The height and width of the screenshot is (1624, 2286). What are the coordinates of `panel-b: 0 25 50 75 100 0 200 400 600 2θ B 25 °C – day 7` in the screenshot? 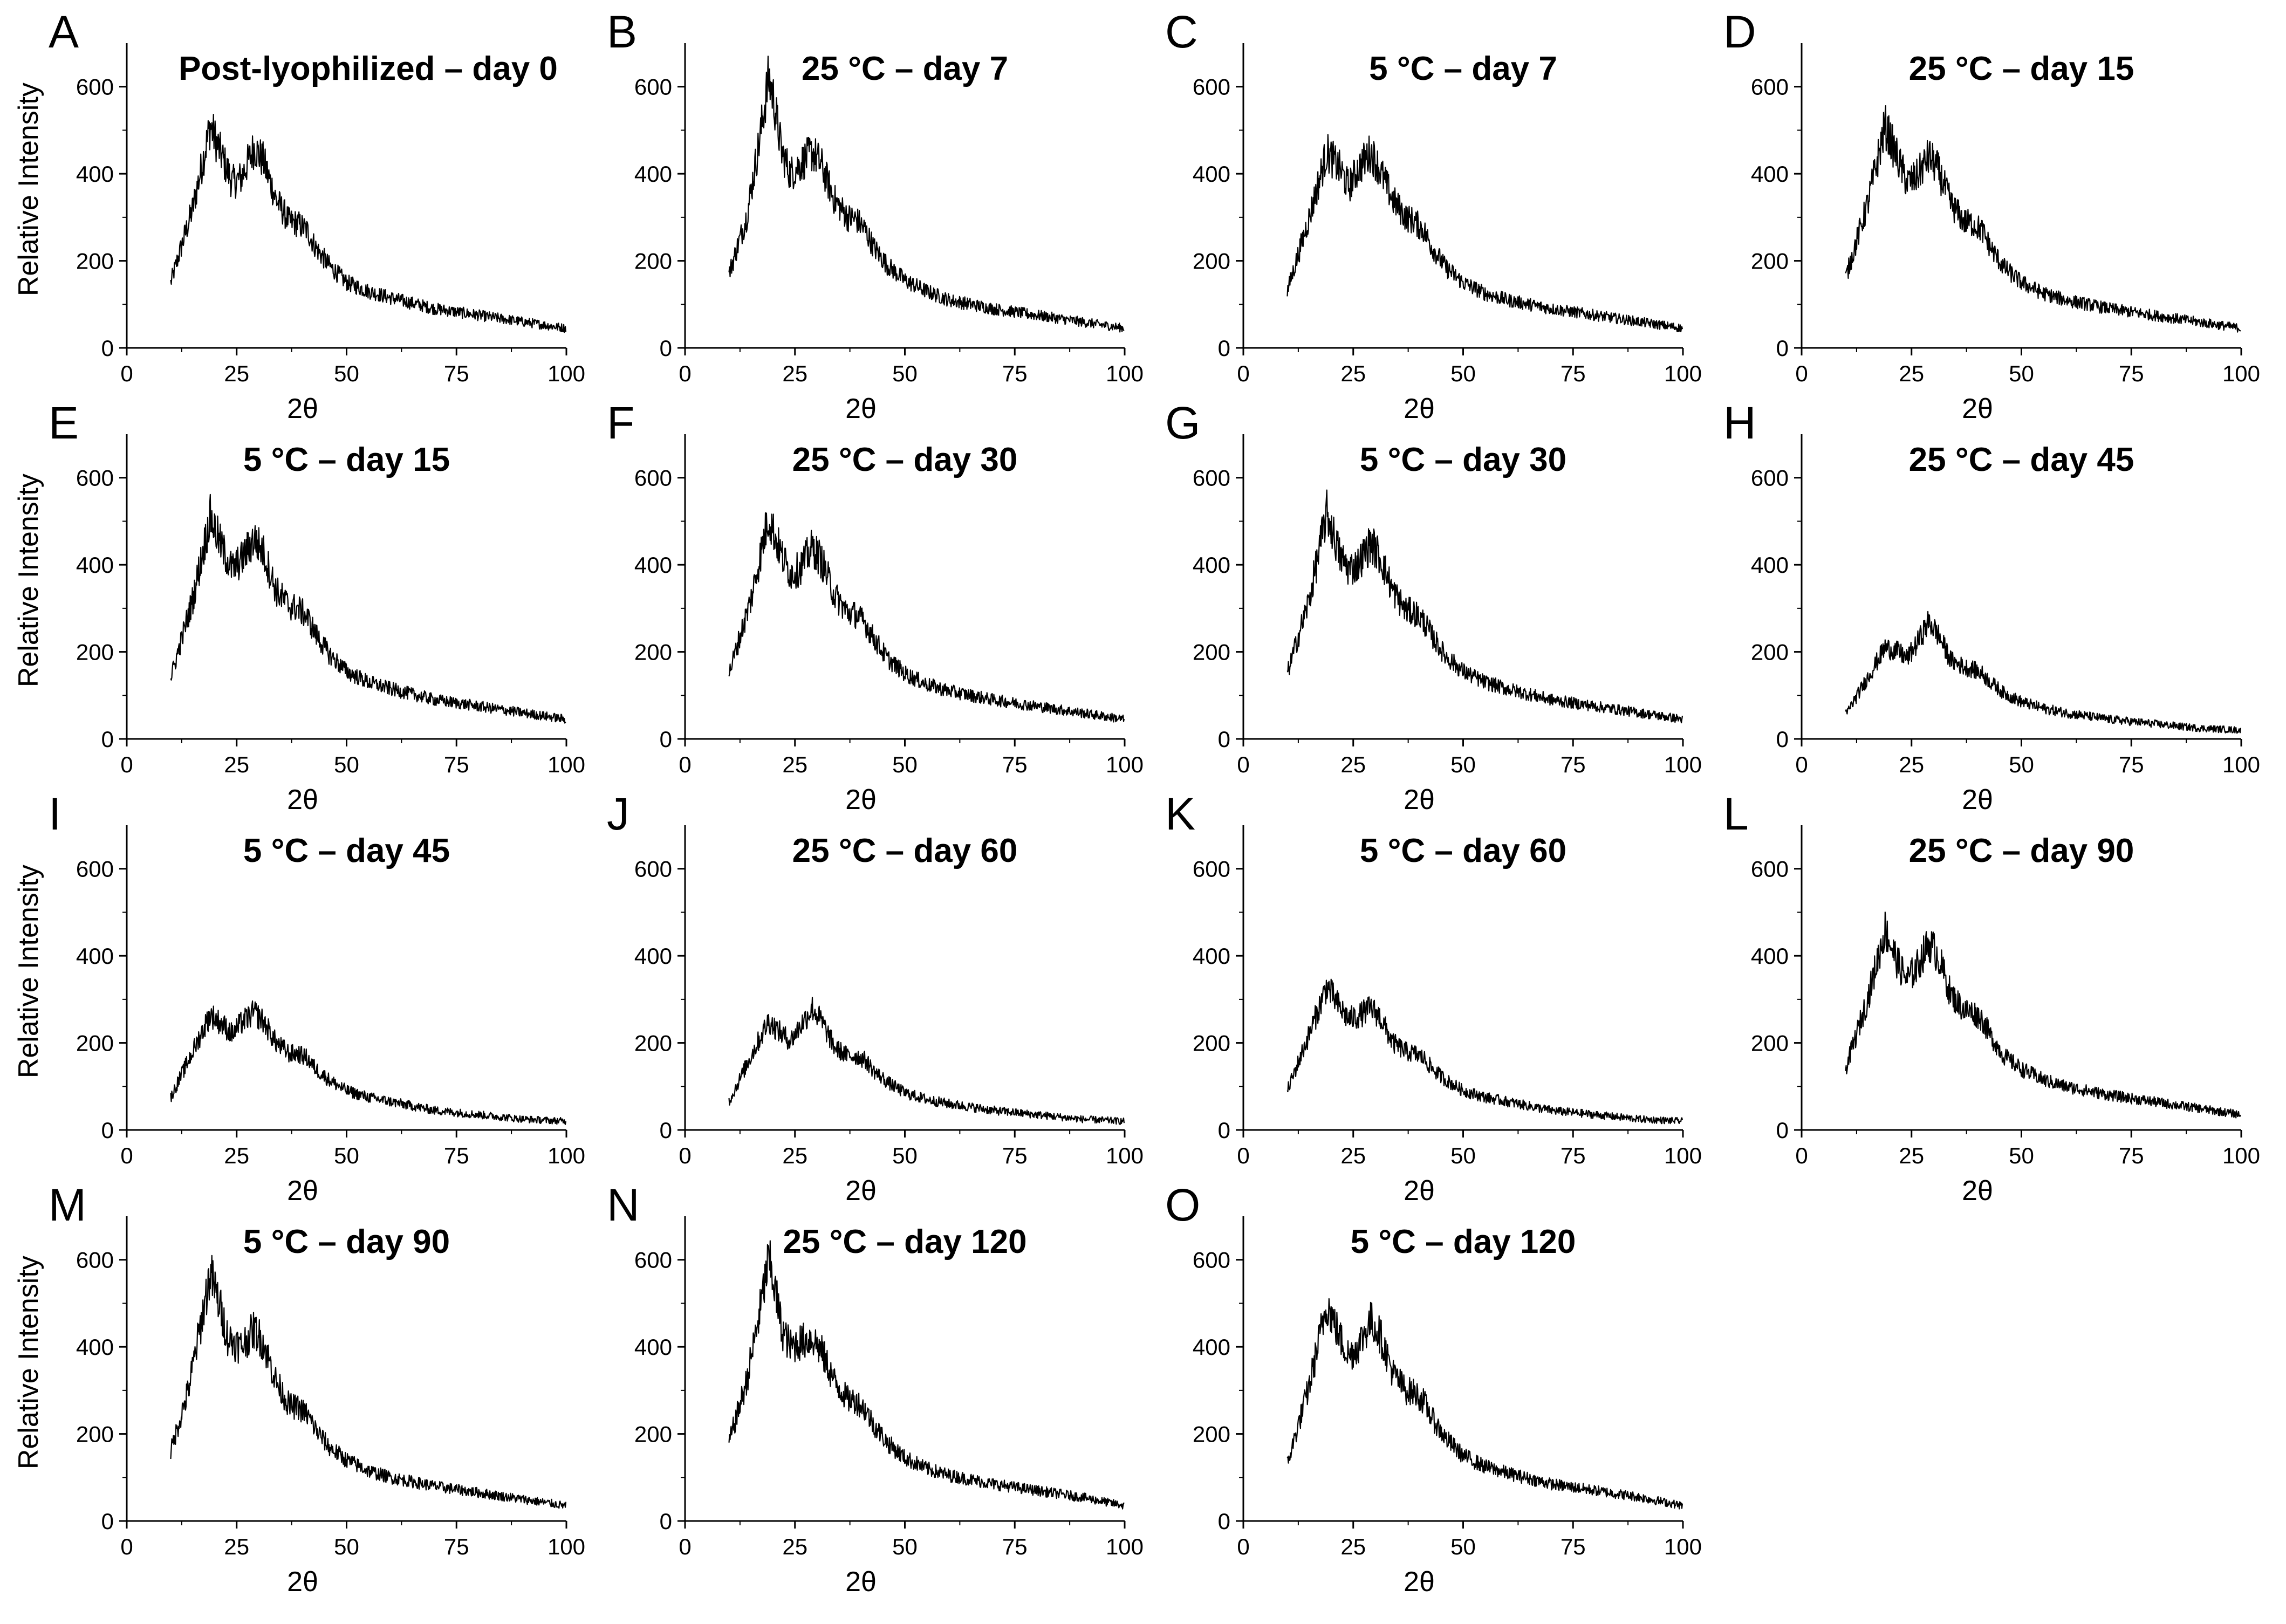 It's located at (875, 215).